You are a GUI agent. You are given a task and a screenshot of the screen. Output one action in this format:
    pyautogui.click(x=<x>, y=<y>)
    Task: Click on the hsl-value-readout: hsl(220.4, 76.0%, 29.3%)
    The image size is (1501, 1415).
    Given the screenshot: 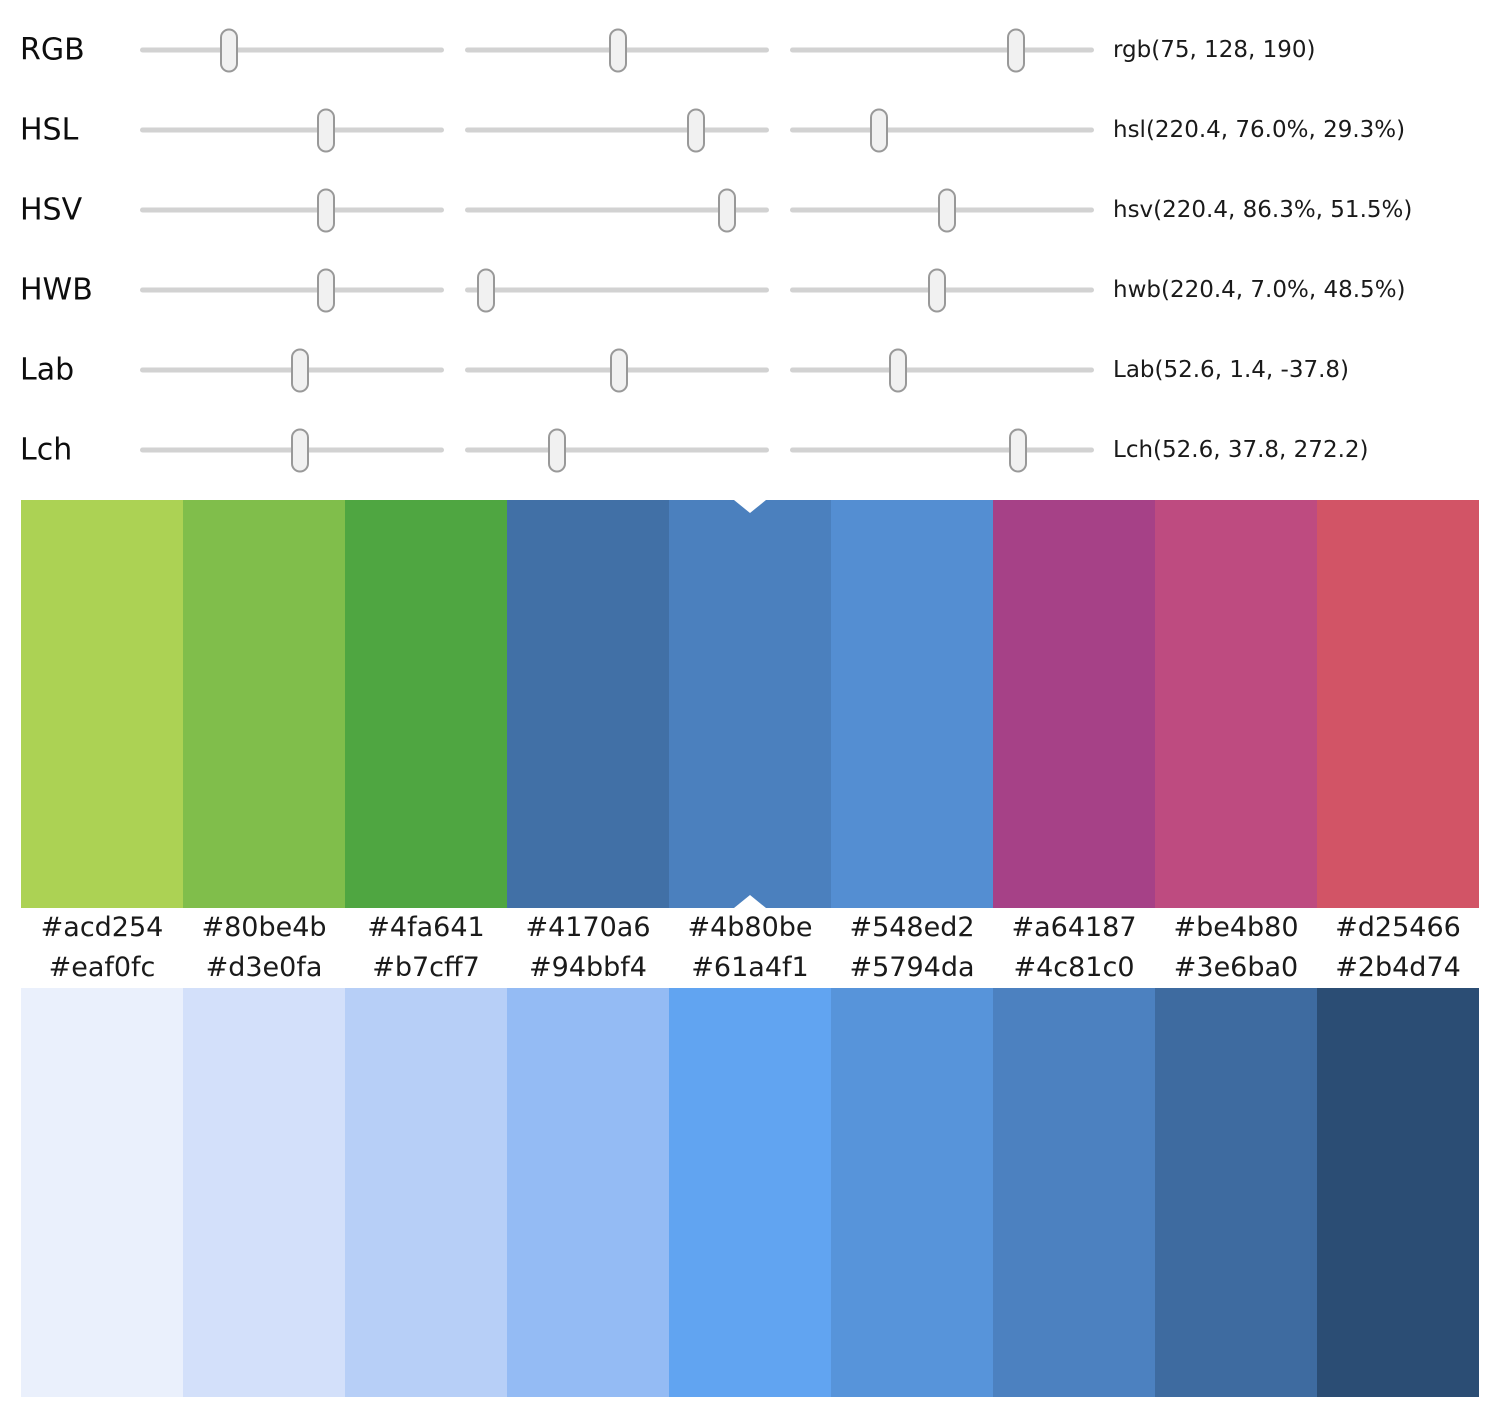 What is the action you would take?
    pyautogui.click(x=1259, y=130)
    